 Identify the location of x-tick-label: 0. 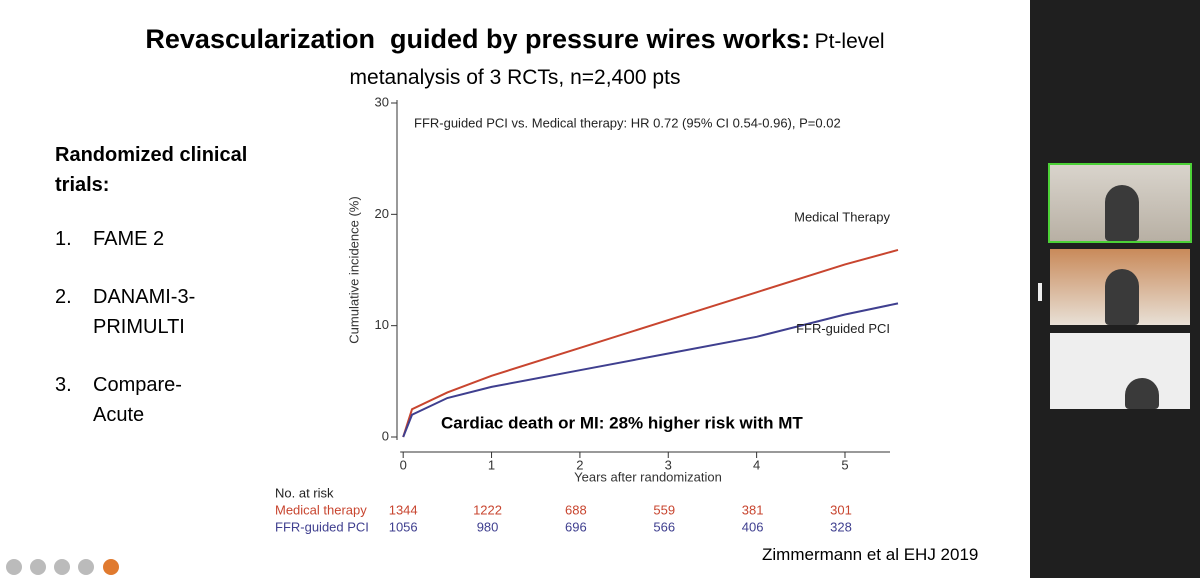
(403, 464).